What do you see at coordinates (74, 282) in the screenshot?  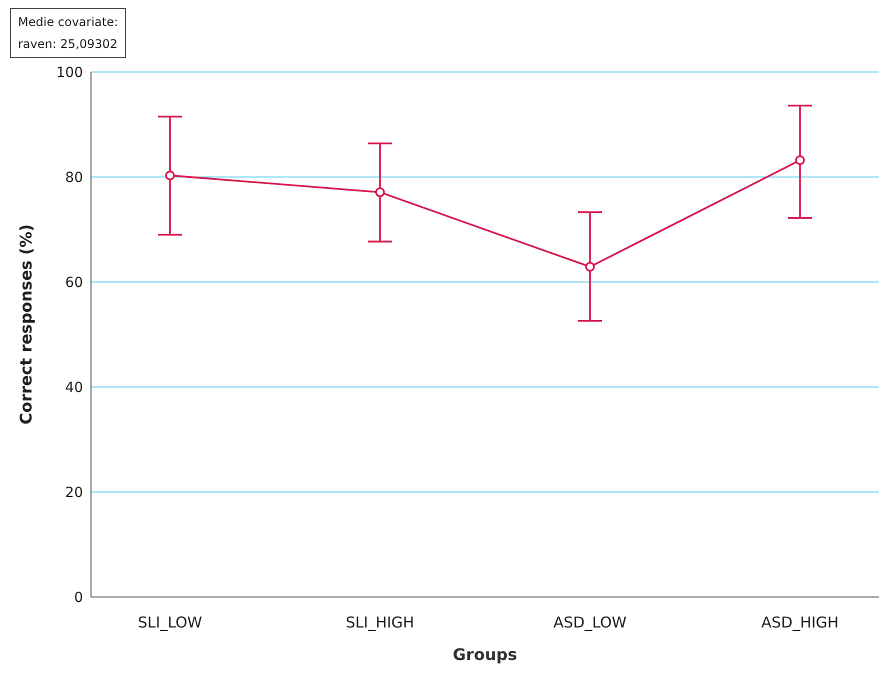 I see `y-tick-label: 60` at bounding box center [74, 282].